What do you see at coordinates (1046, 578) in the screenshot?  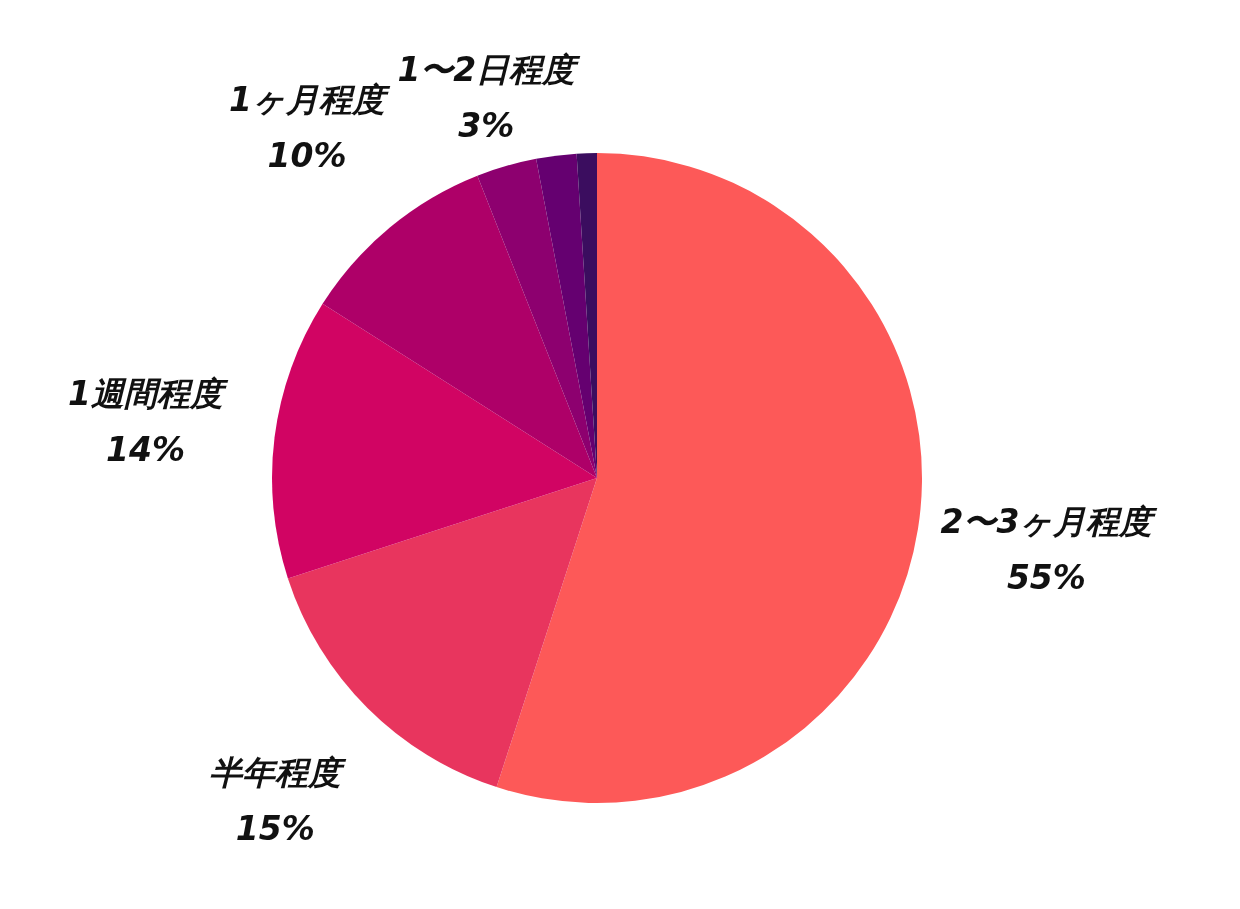 I see `data-label: 55%` at bounding box center [1046, 578].